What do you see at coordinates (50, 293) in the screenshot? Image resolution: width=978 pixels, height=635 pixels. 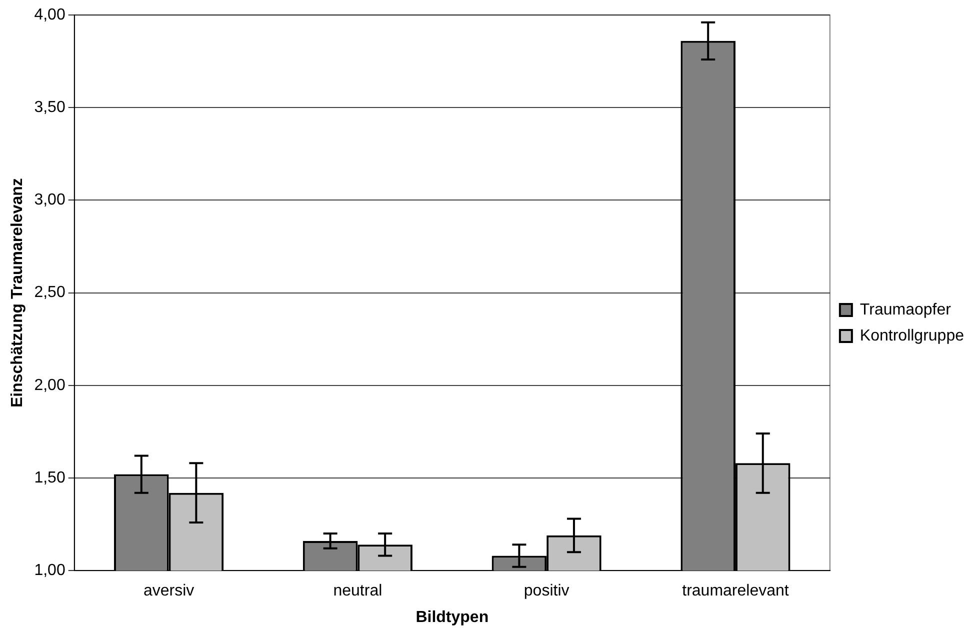 I see `y-tick-label: 2,50` at bounding box center [50, 293].